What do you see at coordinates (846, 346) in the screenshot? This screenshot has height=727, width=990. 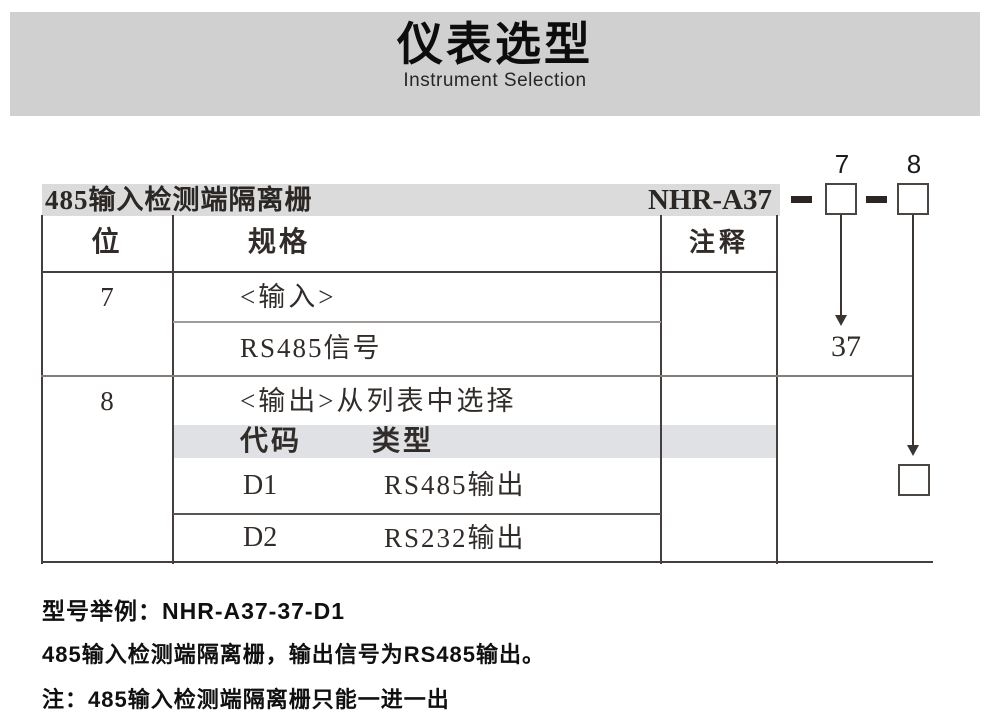 I see `digit7-value: 37` at bounding box center [846, 346].